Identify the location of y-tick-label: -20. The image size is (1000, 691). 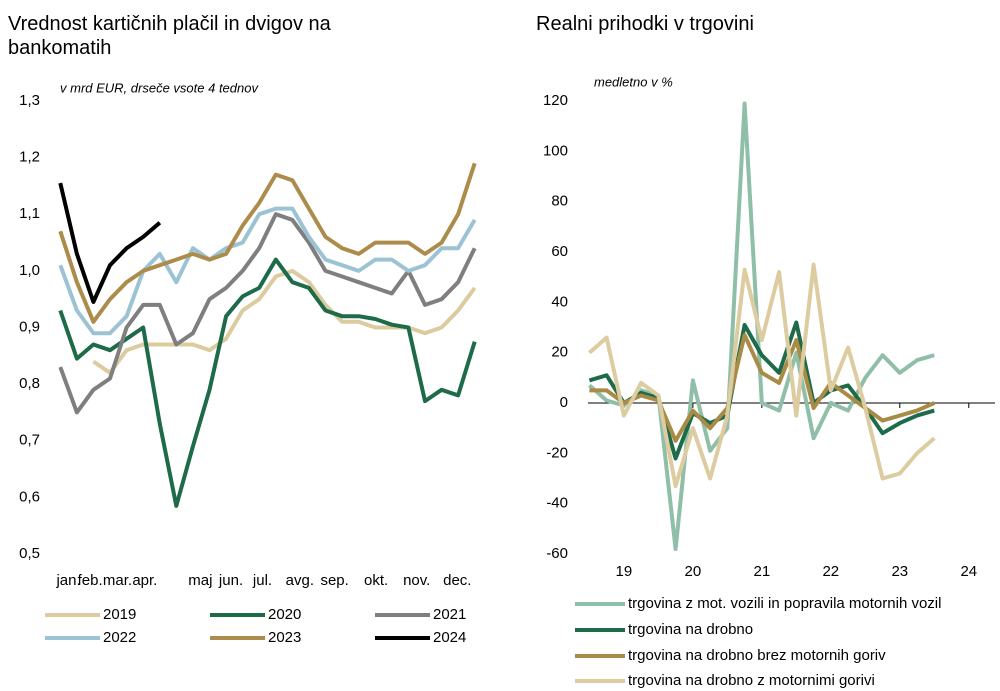
(557, 452).